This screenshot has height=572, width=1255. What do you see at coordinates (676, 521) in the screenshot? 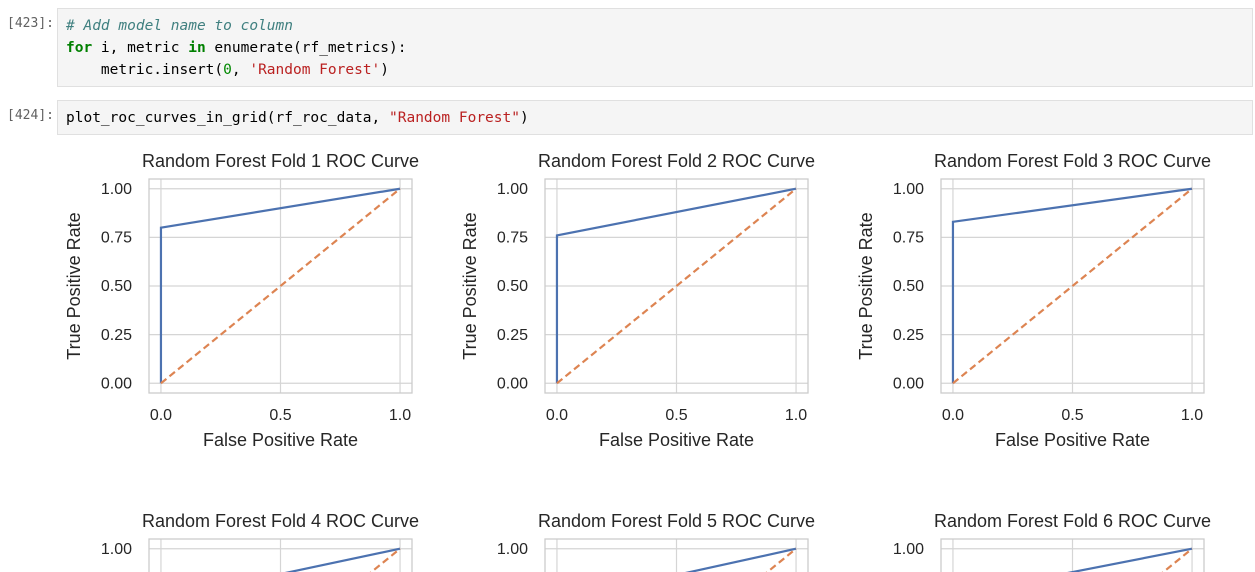
I see `chart-title: Random Forest Fold 5 ROC Curve` at bounding box center [676, 521].